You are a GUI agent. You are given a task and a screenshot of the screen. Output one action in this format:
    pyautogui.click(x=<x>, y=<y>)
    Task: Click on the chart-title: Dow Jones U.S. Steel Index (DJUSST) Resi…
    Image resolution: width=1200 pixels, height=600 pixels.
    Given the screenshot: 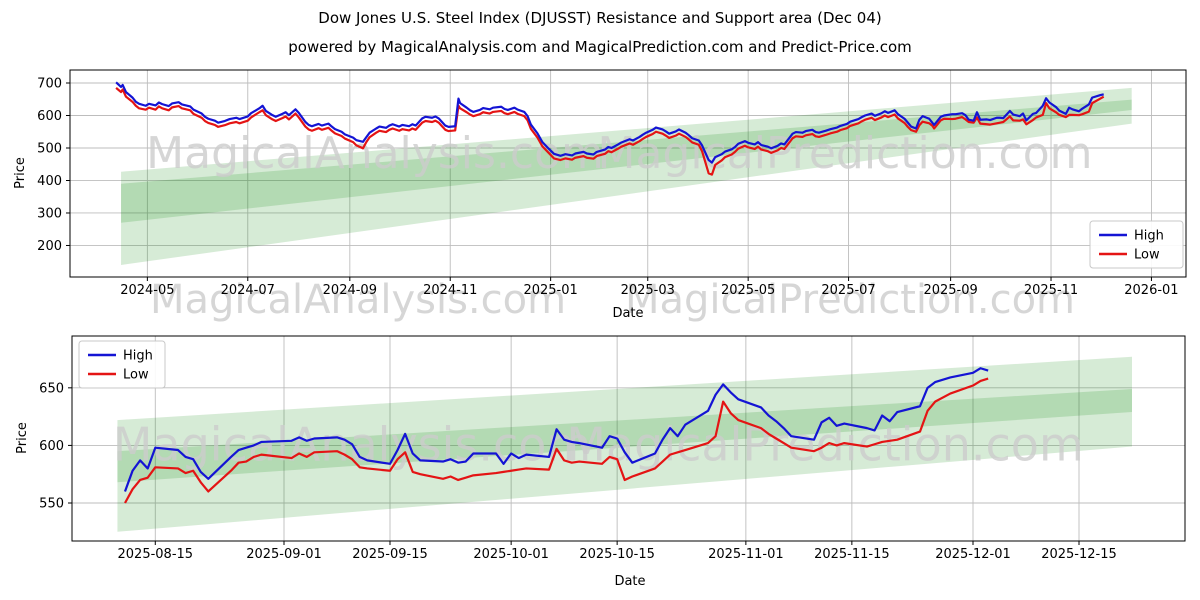 What is the action you would take?
    pyautogui.click(x=600, y=18)
    